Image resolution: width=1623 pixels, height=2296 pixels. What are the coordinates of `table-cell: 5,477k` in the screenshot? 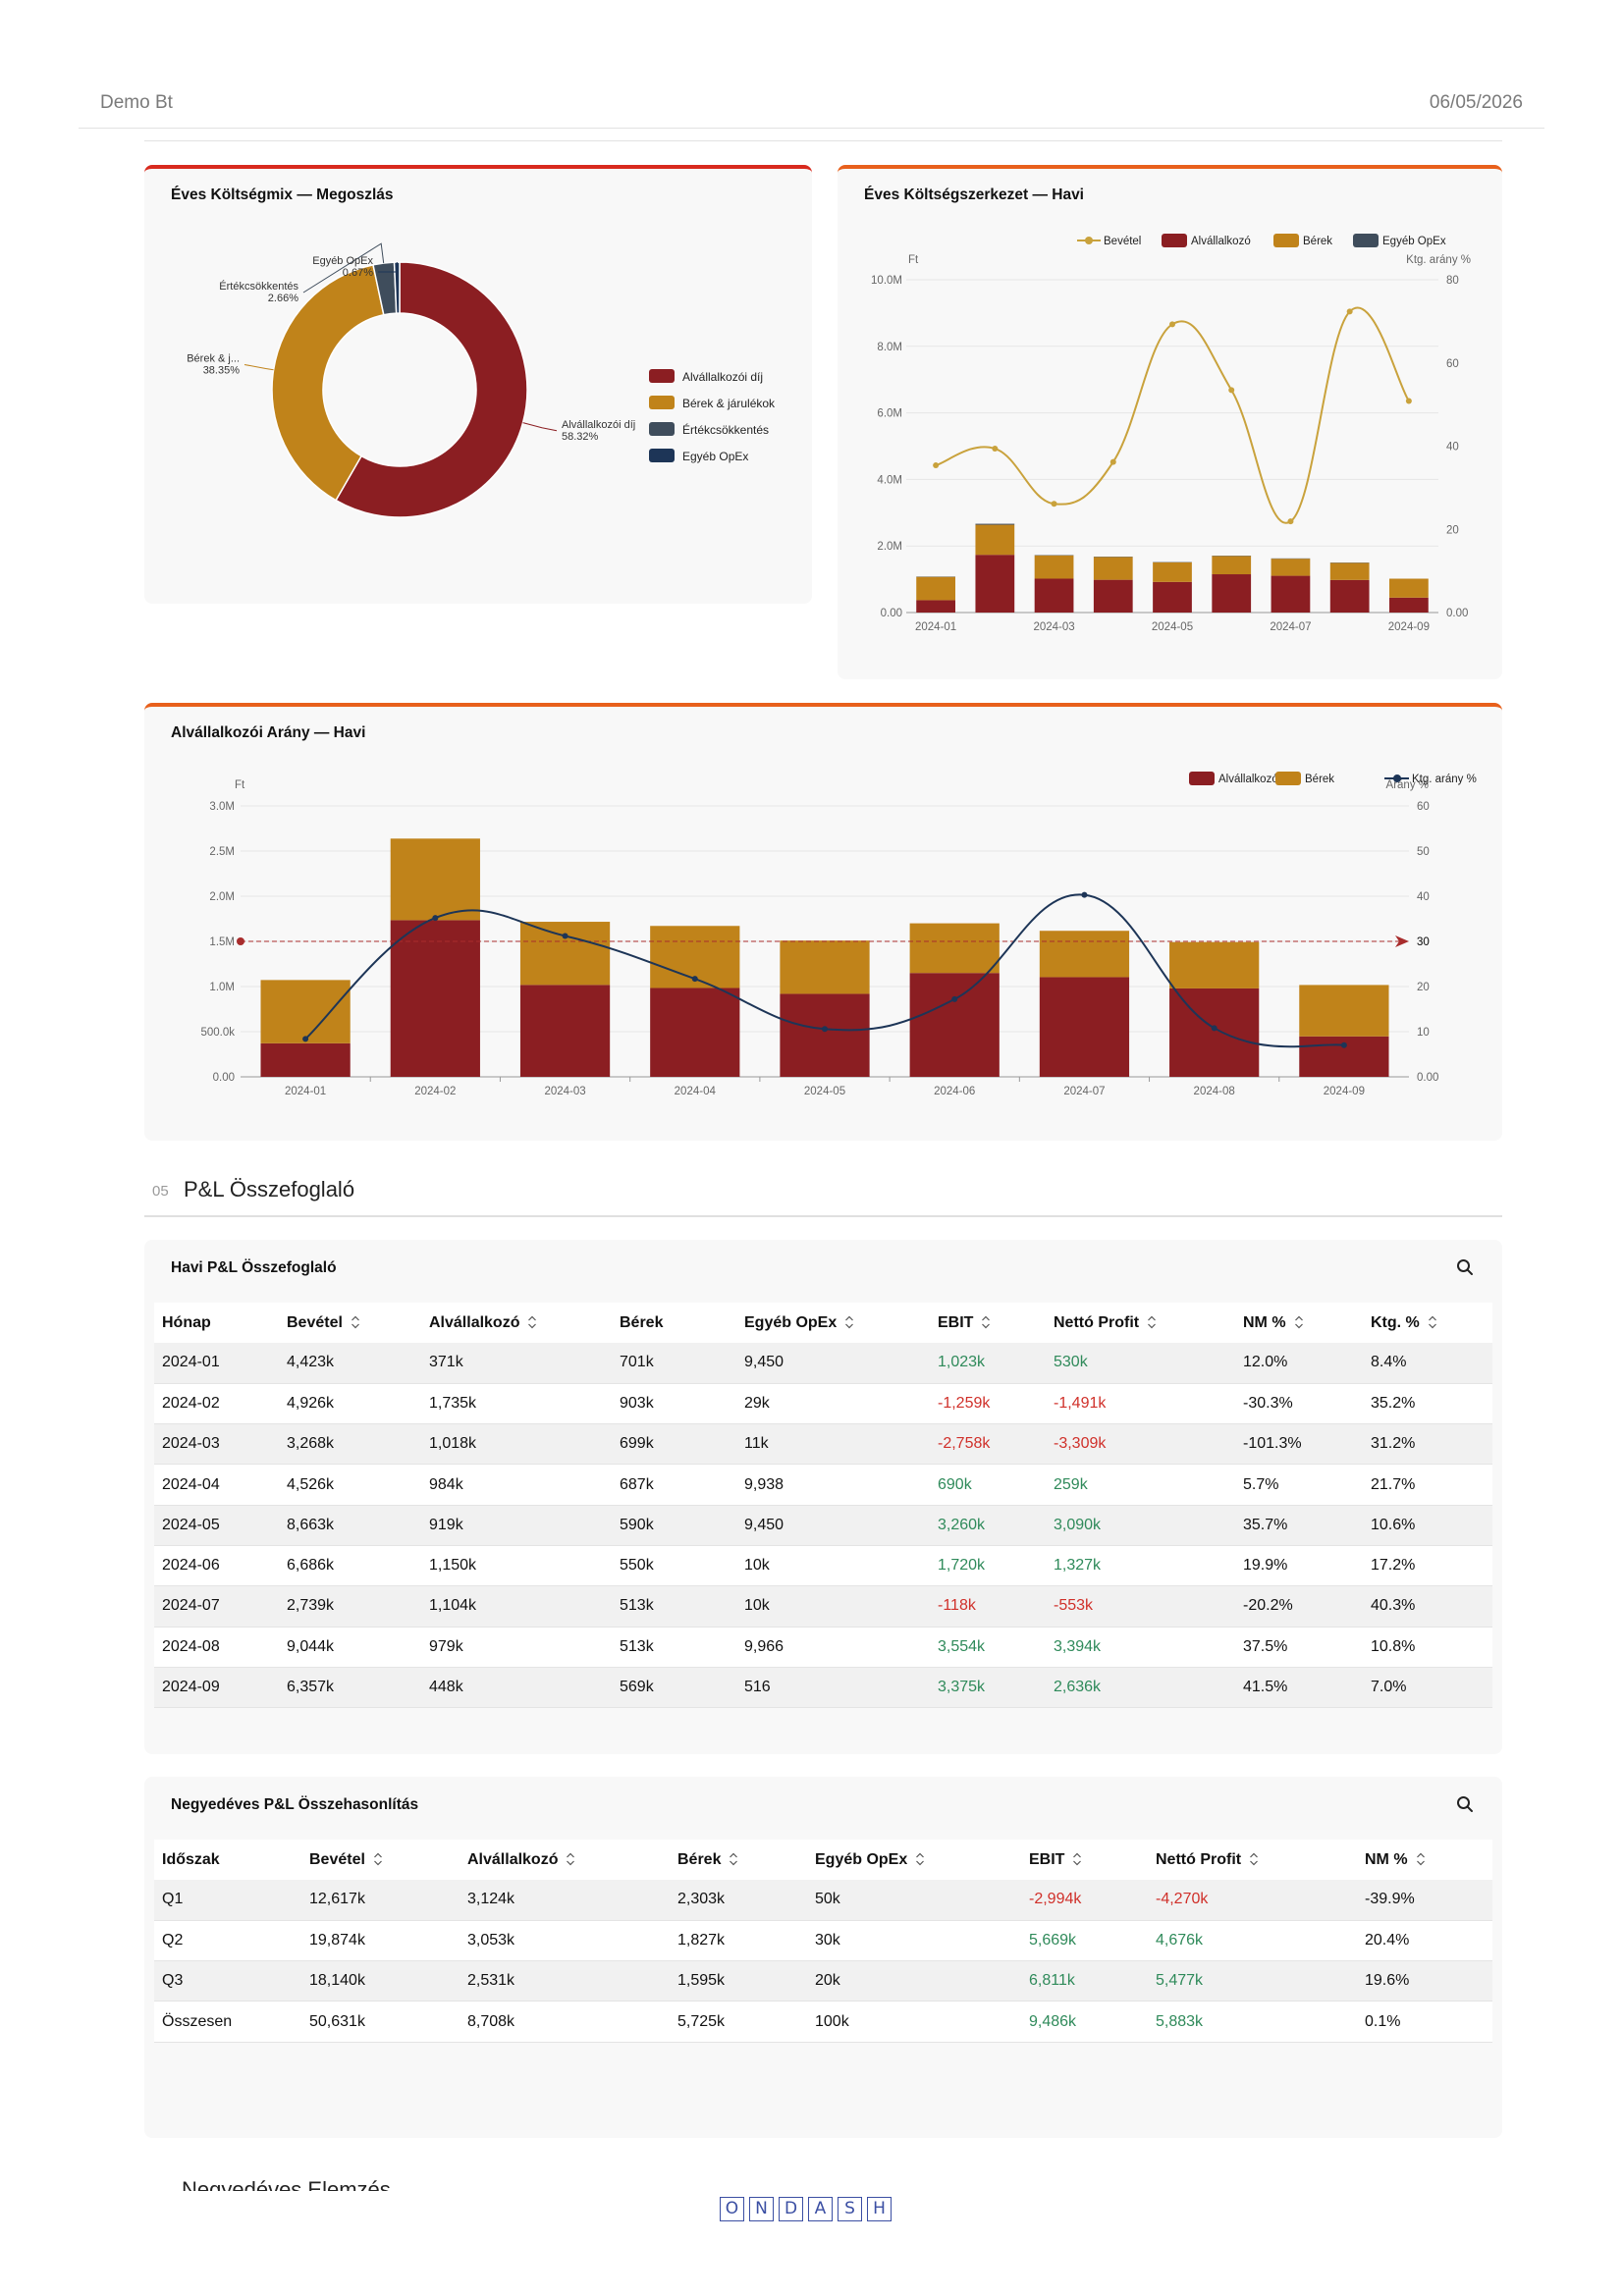 It's located at (1252, 1981).